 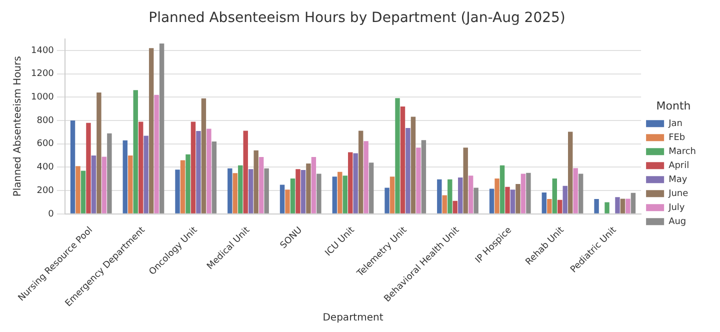 What do you see at coordinates (677, 207) in the screenshot?
I see `legend-label: July` at bounding box center [677, 207].